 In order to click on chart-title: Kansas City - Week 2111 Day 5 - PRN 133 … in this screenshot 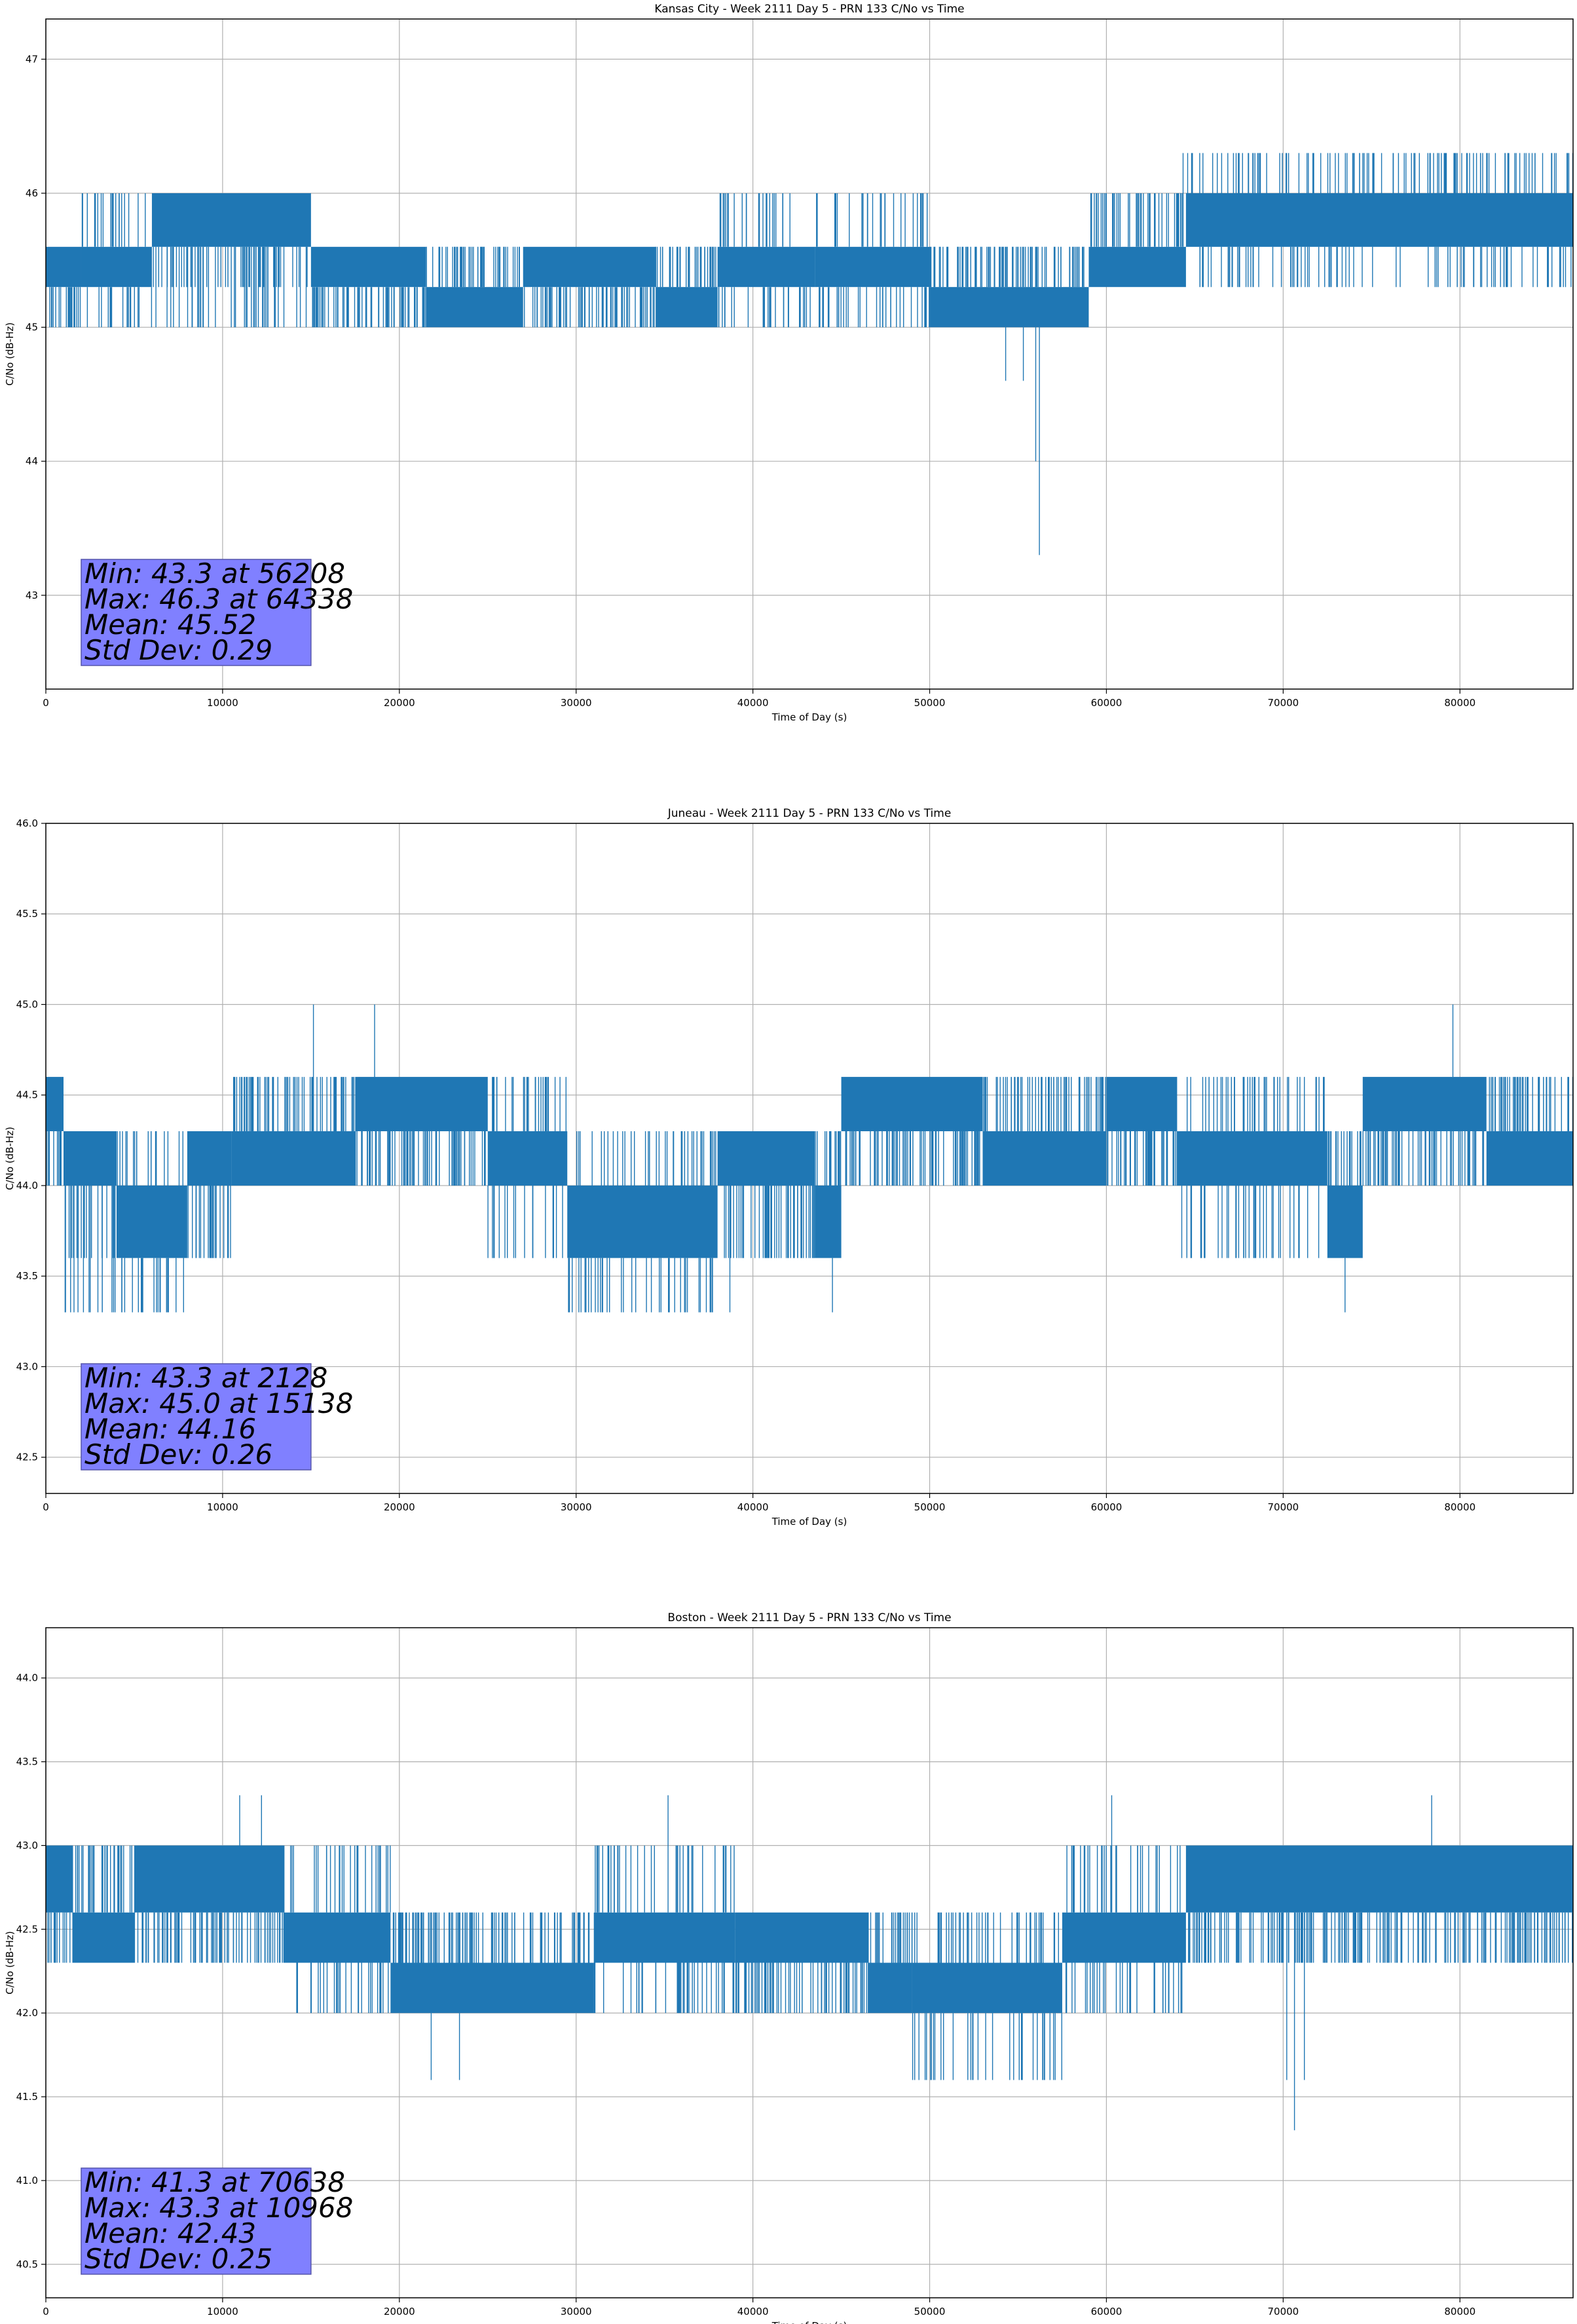, I will do `click(809, 9)`.